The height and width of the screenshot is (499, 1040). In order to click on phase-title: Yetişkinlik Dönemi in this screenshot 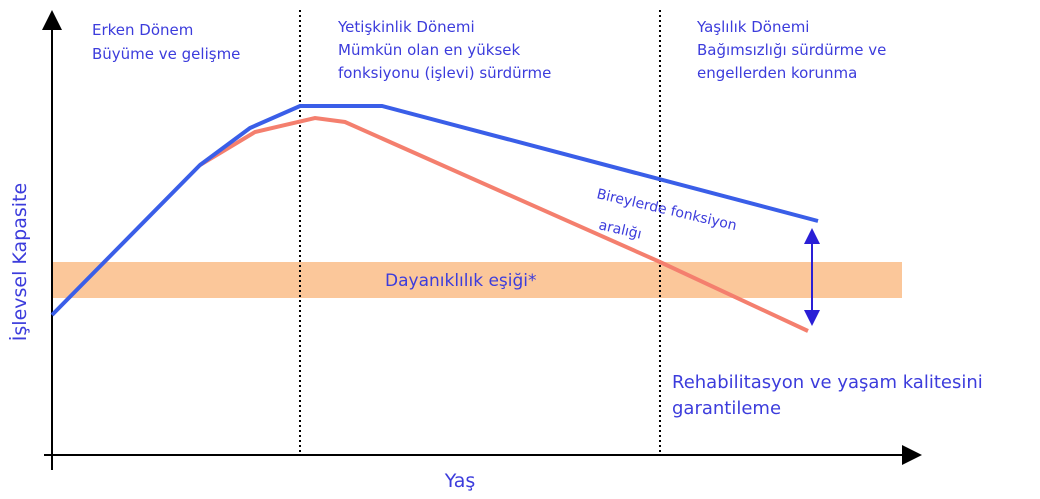, I will do `click(406, 27)`.